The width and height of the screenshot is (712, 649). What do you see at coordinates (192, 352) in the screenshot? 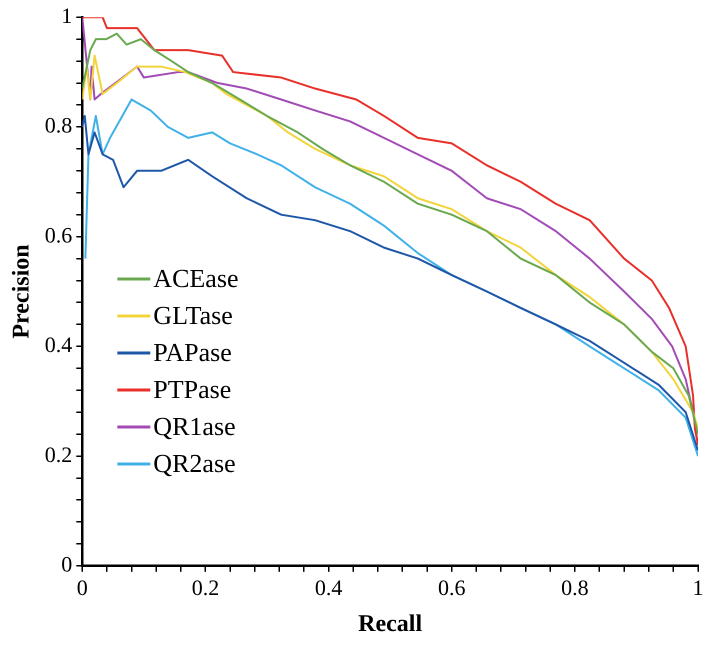
I see `legend-label: PAPase` at bounding box center [192, 352].